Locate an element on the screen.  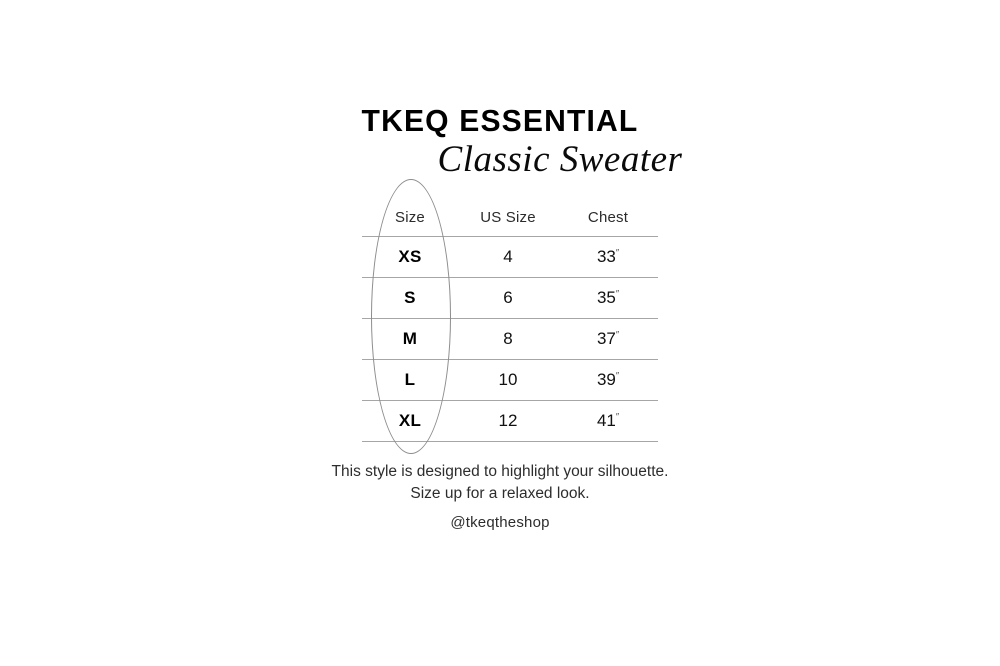
cell-chest: 37″ is located at coordinates (608, 339).